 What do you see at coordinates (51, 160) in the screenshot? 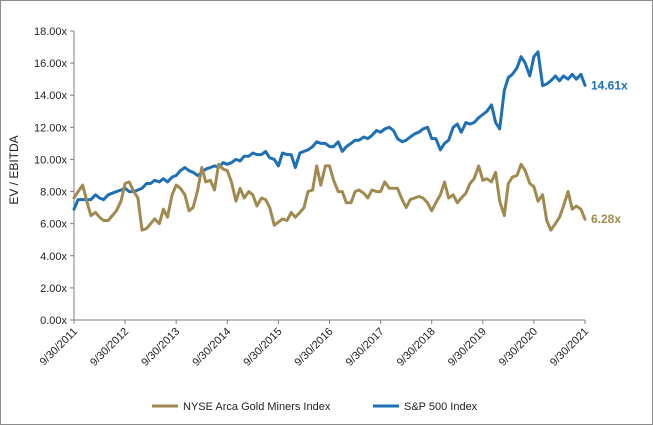
I see `y-tick-label: 10.00x` at bounding box center [51, 160].